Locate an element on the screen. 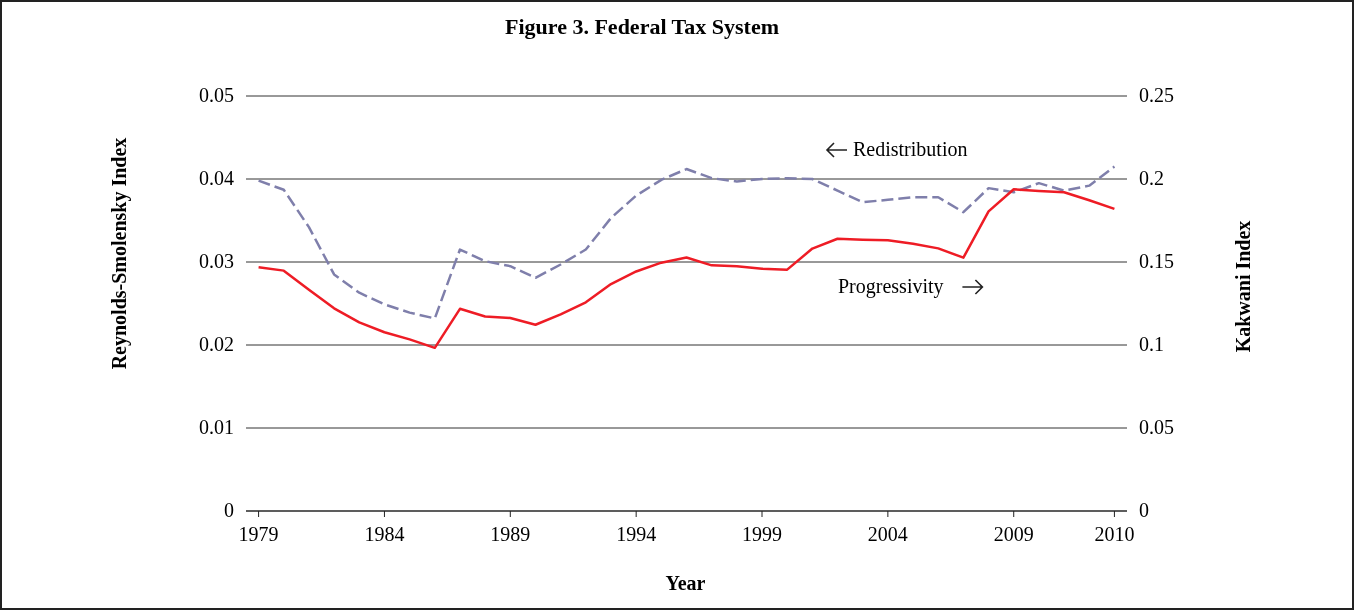  x-tick-label: 2010 is located at coordinates (1114, 534).